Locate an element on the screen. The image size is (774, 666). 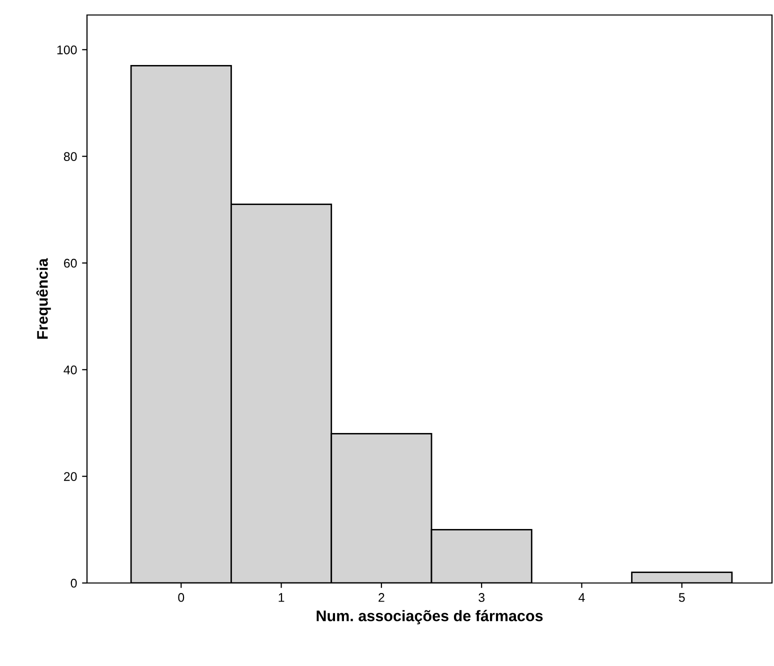
y-tick-label: 80 is located at coordinates (70, 156).